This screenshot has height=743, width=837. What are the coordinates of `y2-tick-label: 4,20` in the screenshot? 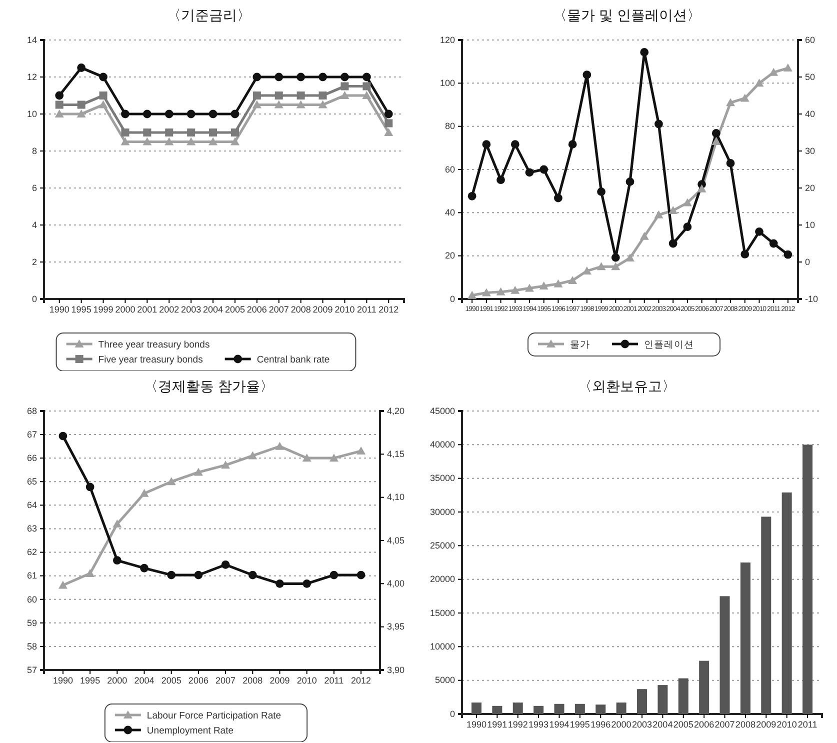 It's located at (396, 411).